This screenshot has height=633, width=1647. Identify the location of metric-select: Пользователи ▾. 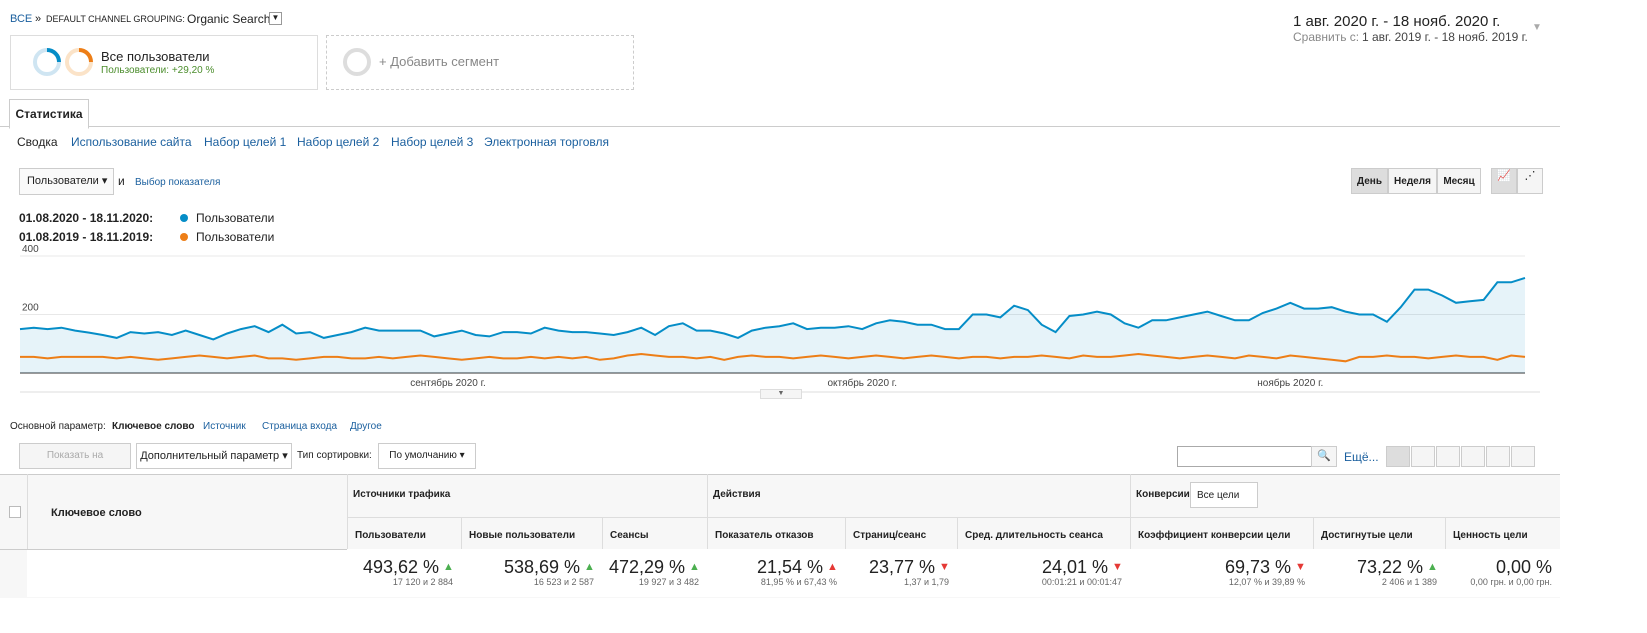
(66, 181).